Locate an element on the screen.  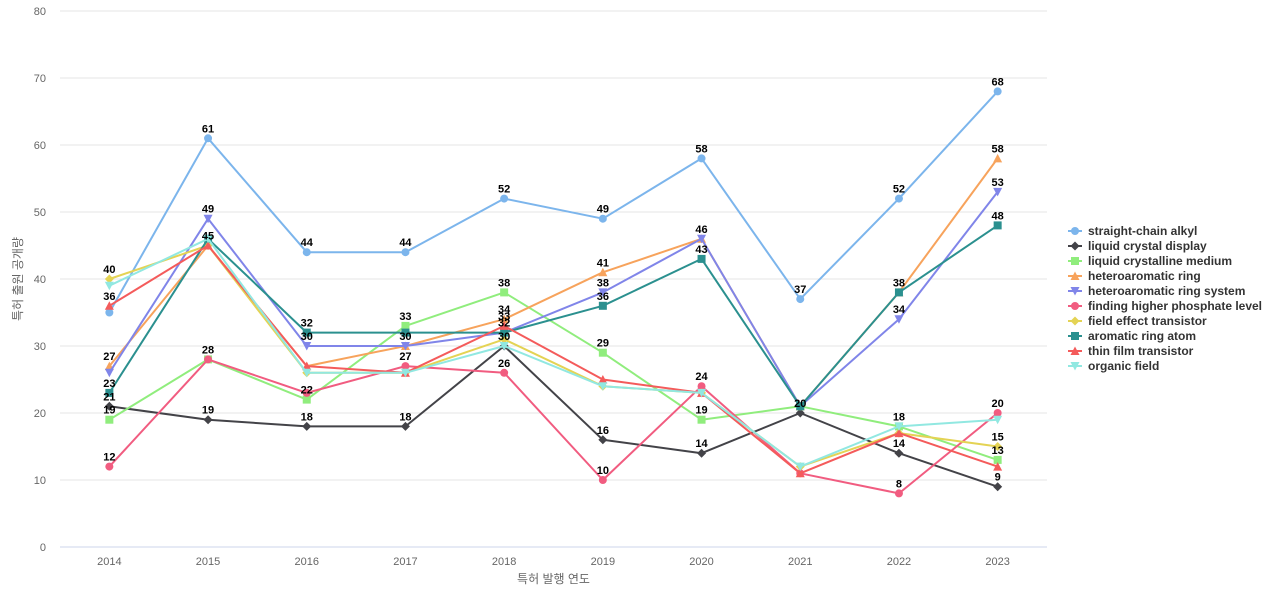
legend-label: straight-chain alkyl is located at coordinates (1142, 231).